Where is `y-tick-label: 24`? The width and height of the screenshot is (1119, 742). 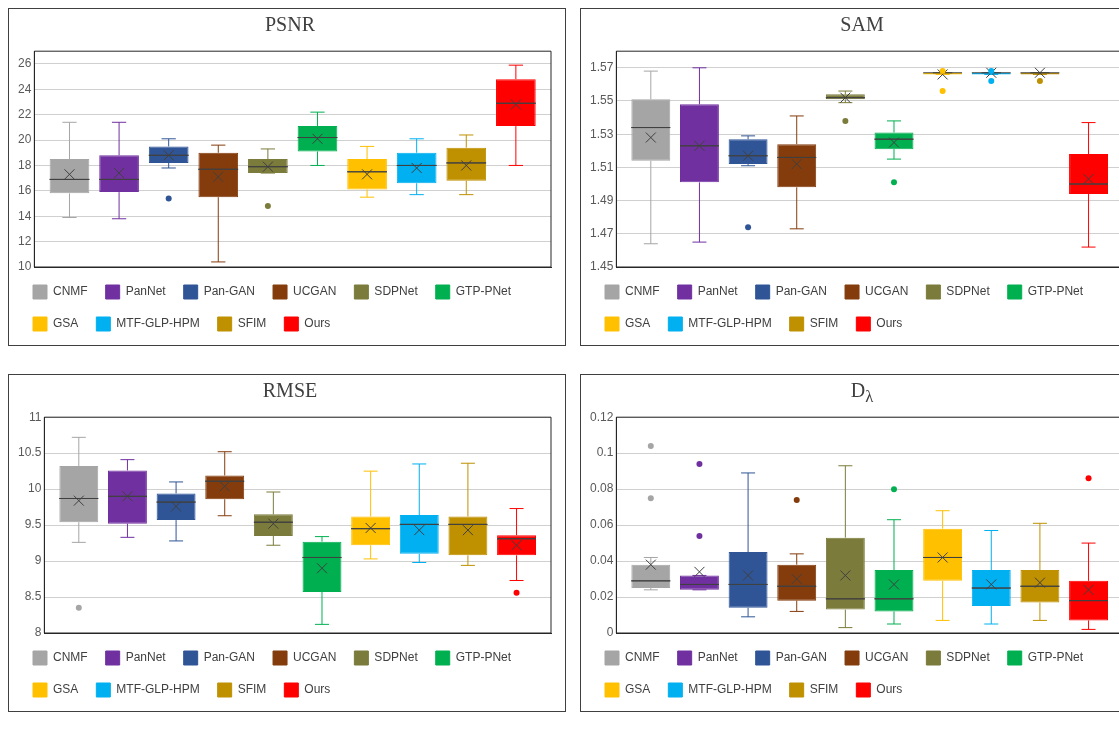 y-tick-label: 24 is located at coordinates (24, 88).